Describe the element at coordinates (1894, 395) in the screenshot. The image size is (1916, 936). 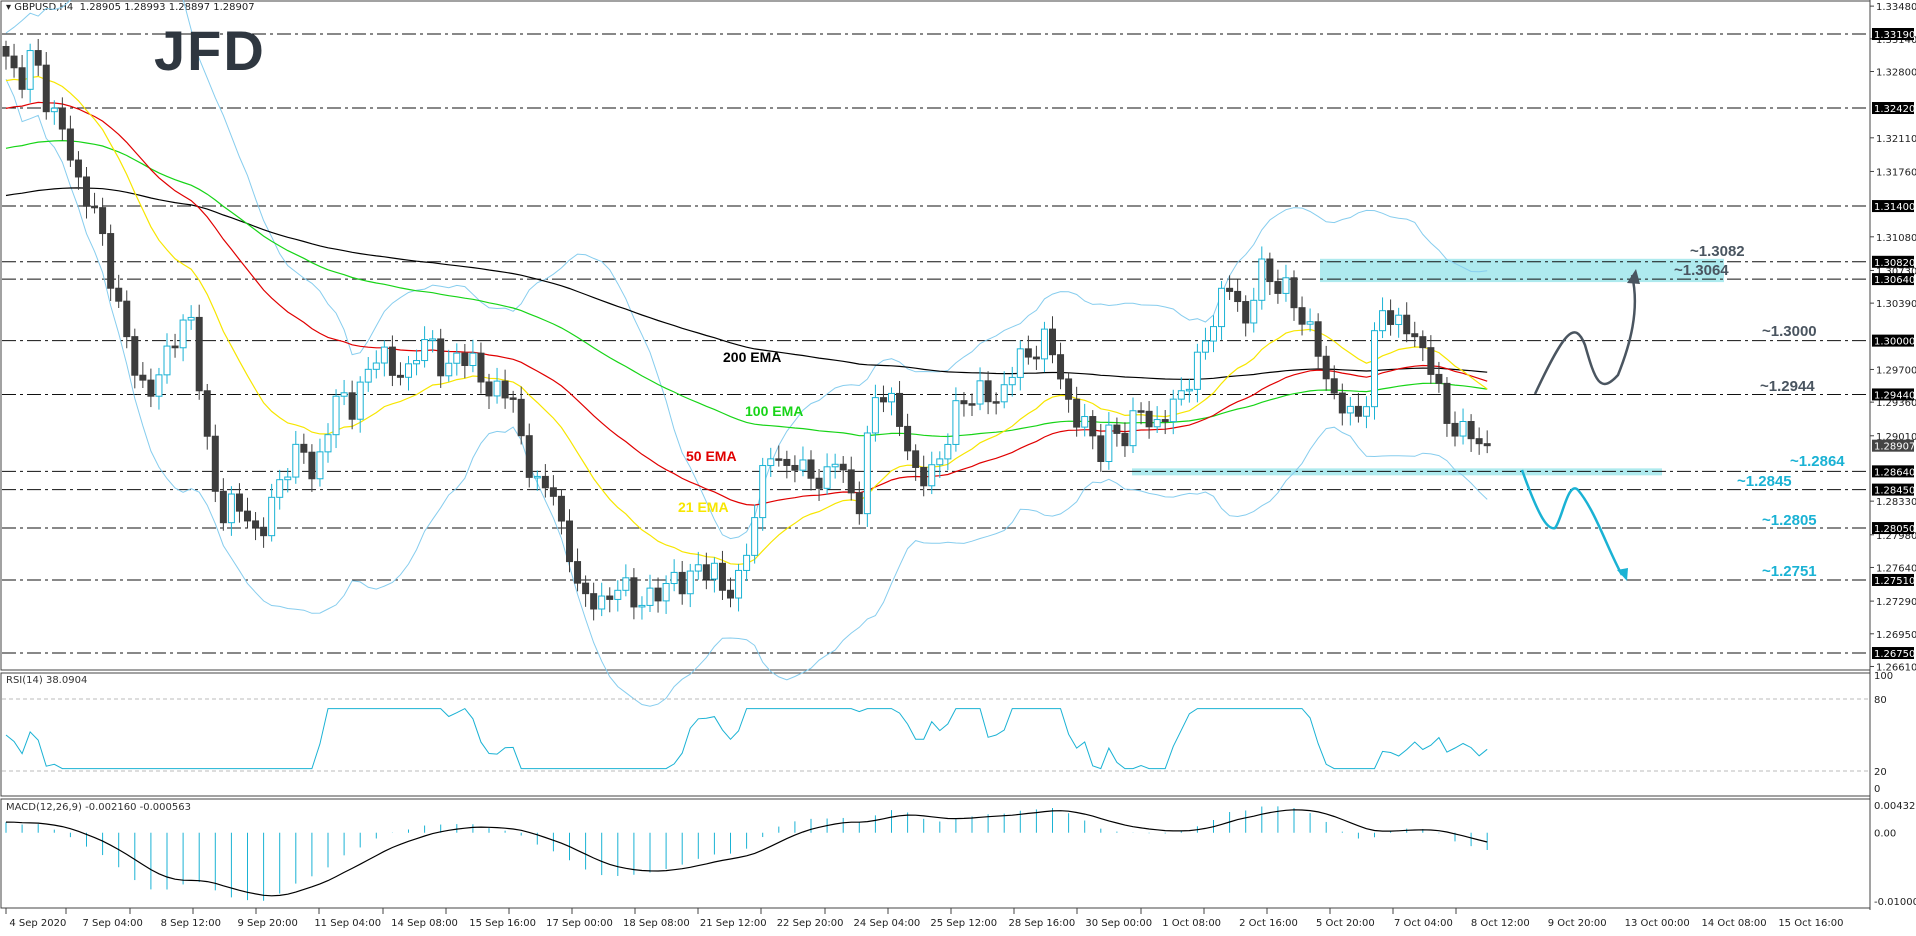
I see `svg-text: 1.29440` at that location.